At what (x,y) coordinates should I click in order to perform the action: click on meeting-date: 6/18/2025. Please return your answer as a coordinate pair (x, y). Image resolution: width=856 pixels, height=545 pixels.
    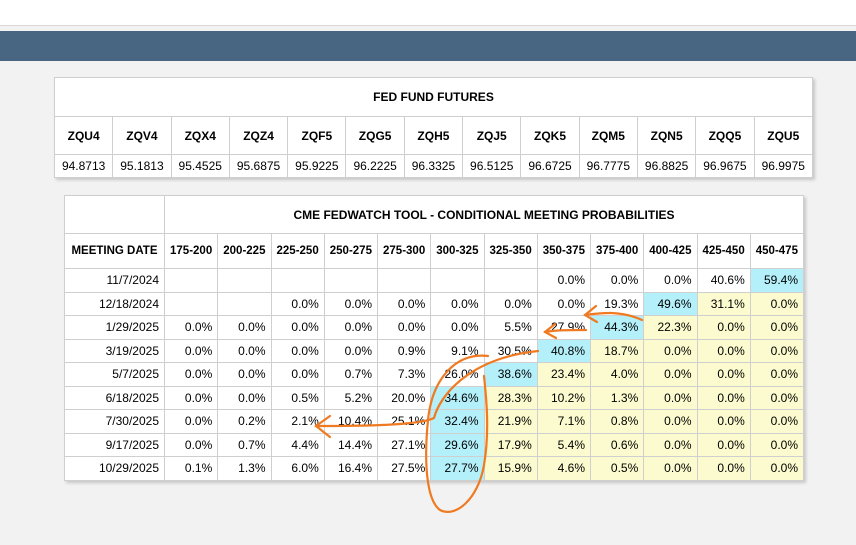
    Looking at the image, I should click on (114, 397).